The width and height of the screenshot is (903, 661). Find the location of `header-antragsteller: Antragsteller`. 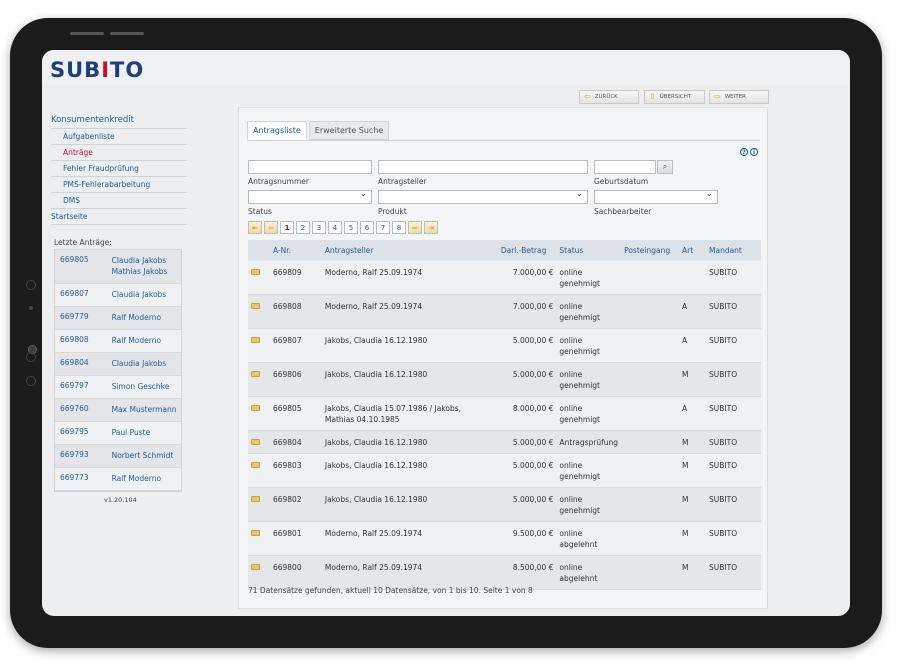

header-antragsteller: Antragsteller is located at coordinates (407, 250).